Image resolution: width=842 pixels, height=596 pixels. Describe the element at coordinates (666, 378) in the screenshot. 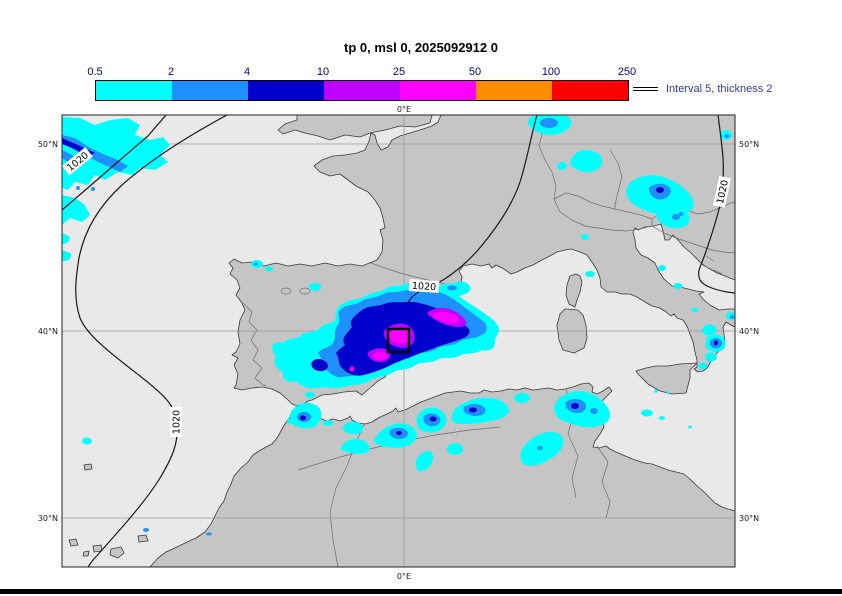

I see `island-sicily` at that location.